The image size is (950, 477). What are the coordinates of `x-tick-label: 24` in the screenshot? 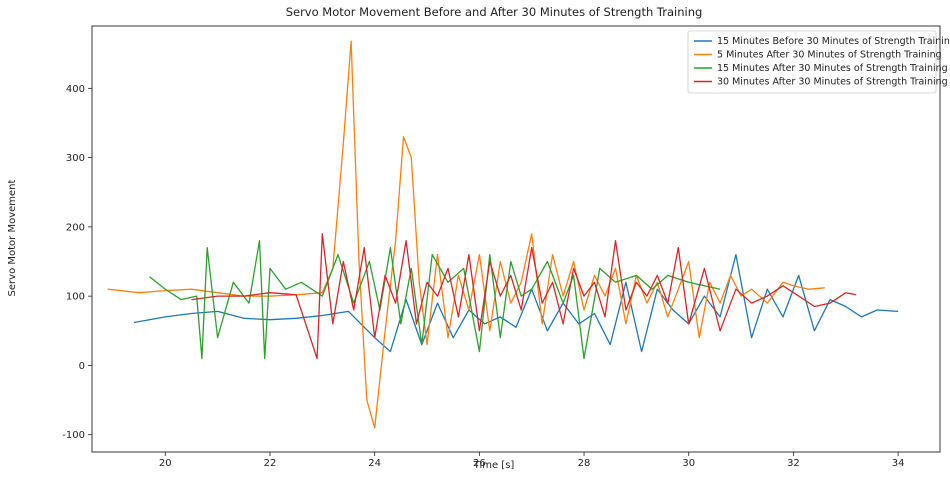 It's located at (374, 463).